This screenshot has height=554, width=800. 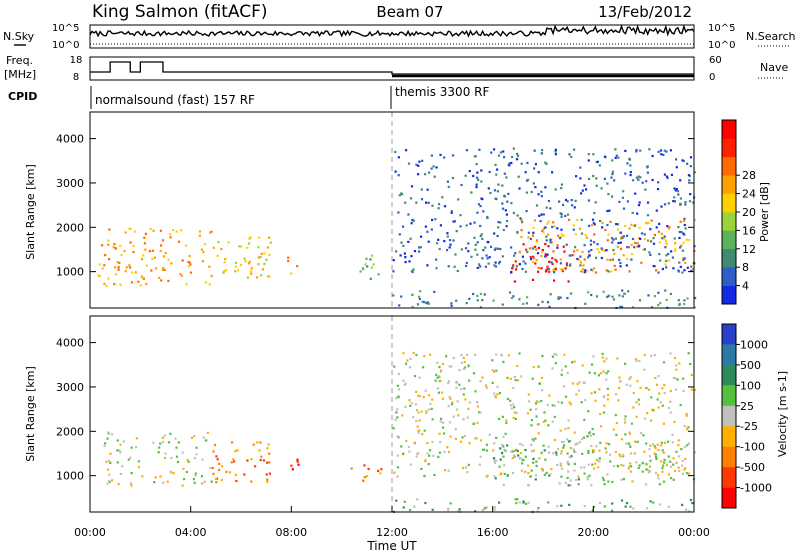 I want to click on colorbar-tick-label: 25, so click(x=747, y=406).